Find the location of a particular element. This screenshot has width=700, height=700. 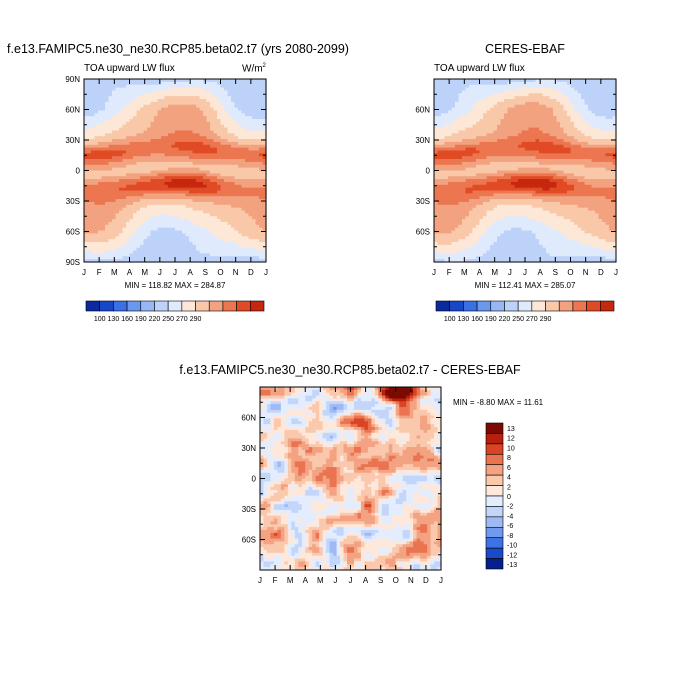

panel-model-y-tick-label: 0 is located at coordinates (78, 171).